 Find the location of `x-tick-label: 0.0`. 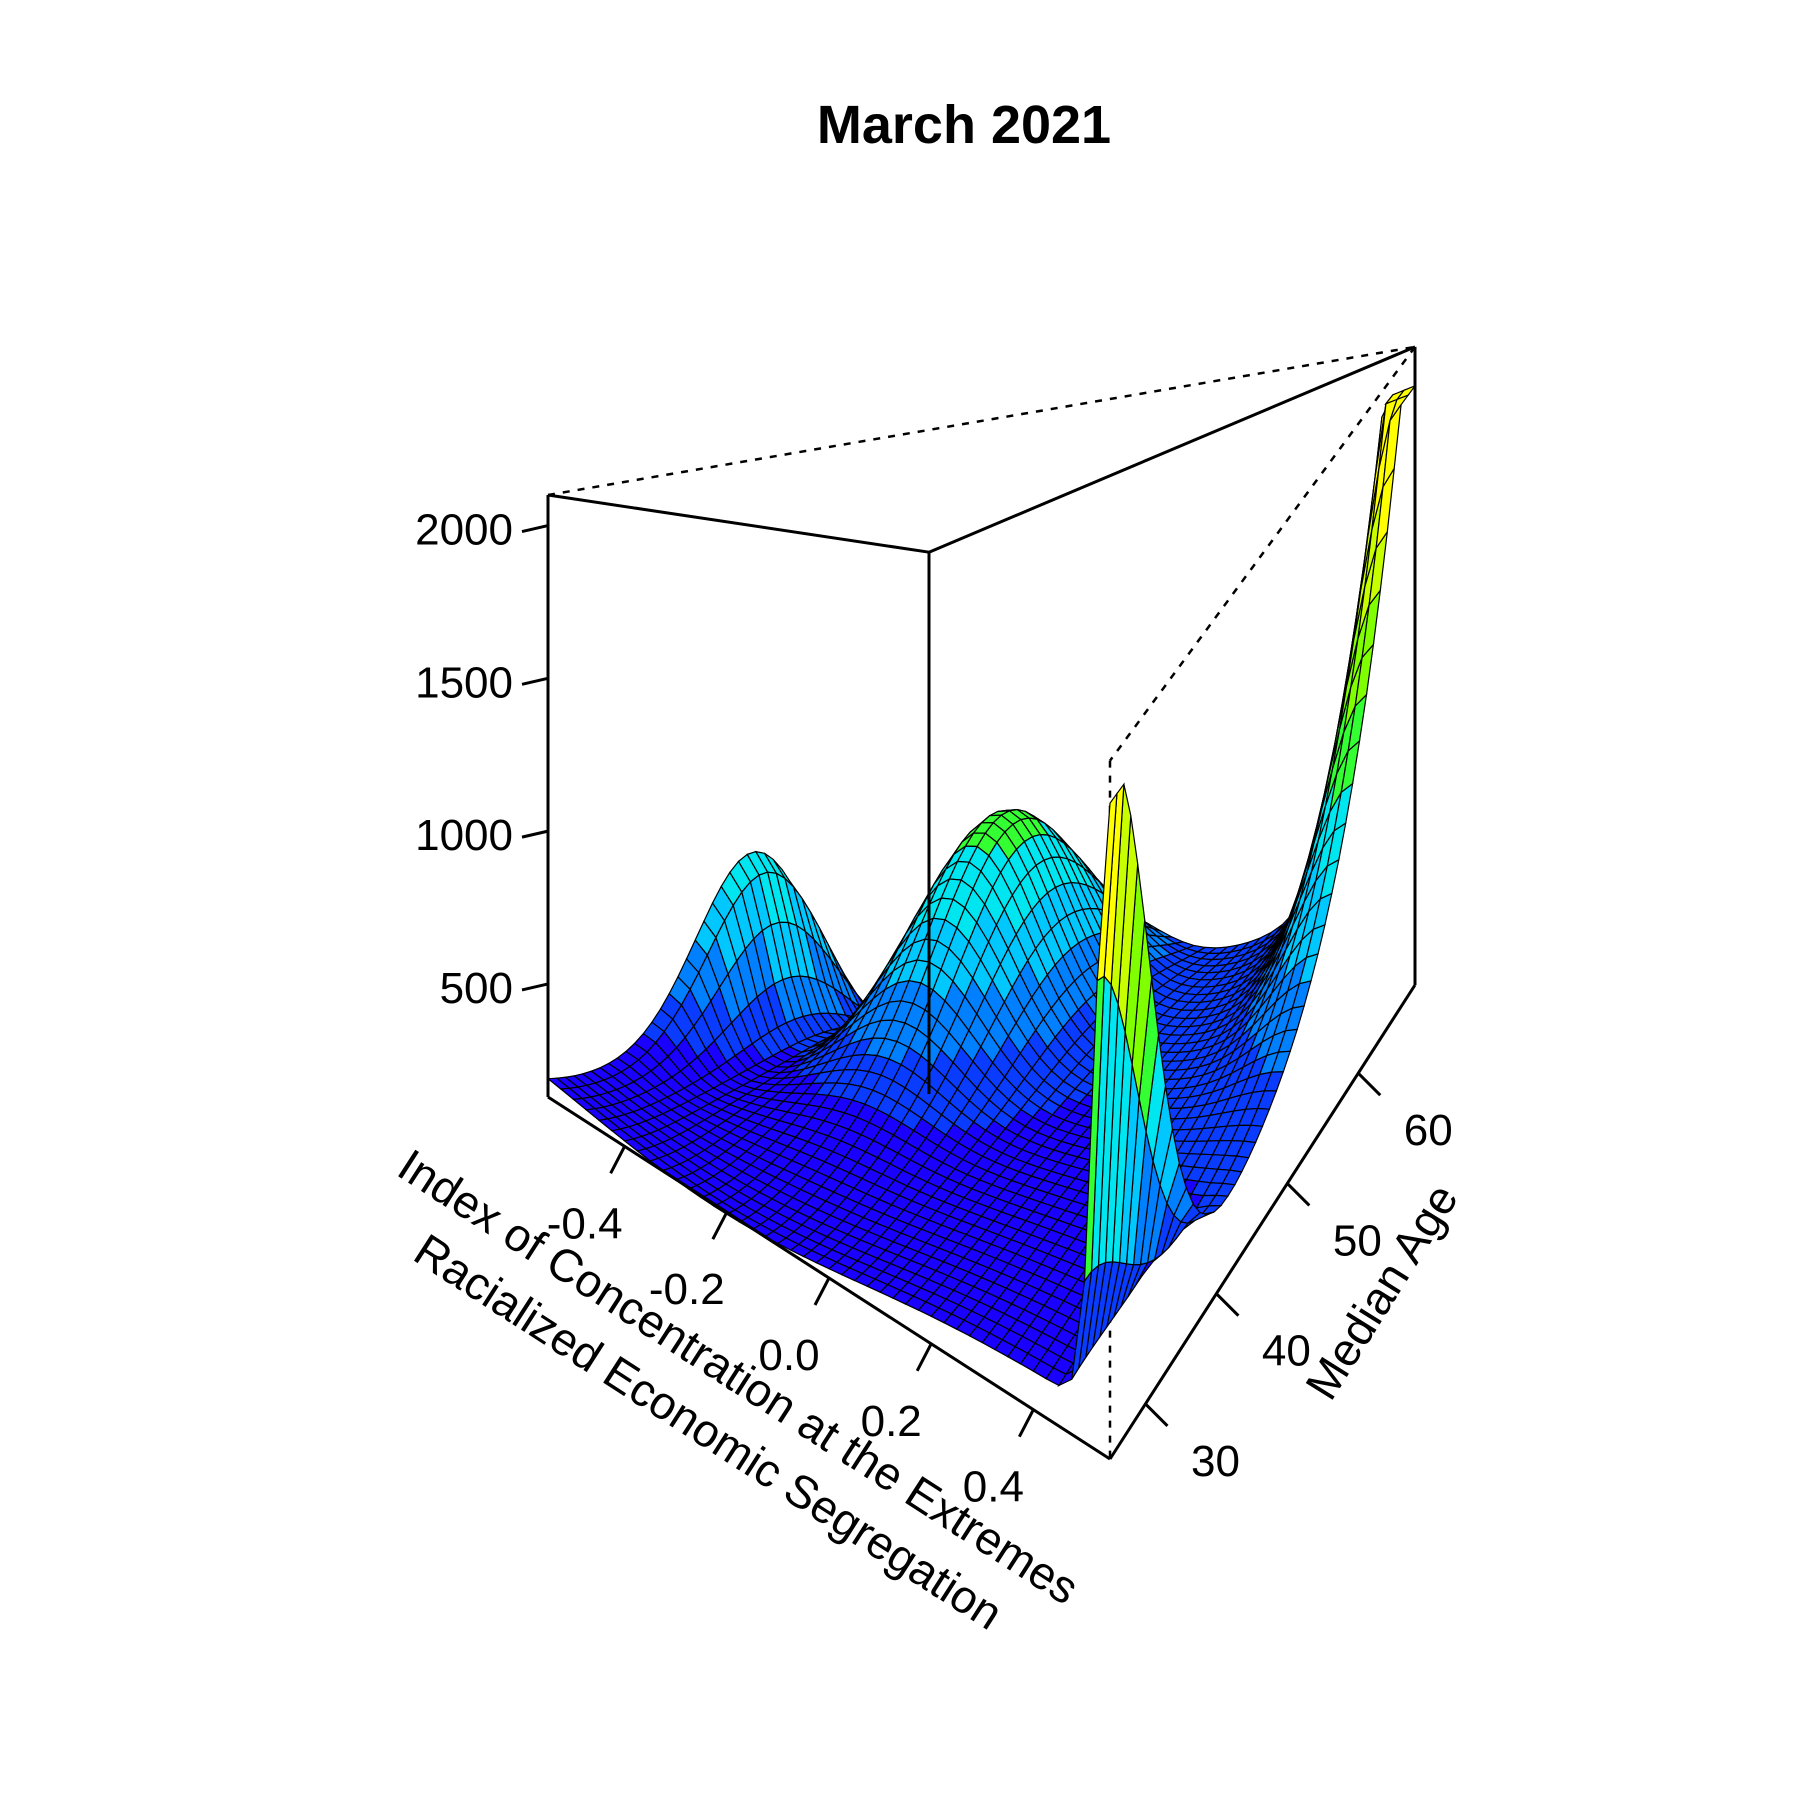

x-tick-label: 0.0 is located at coordinates (788, 1355).